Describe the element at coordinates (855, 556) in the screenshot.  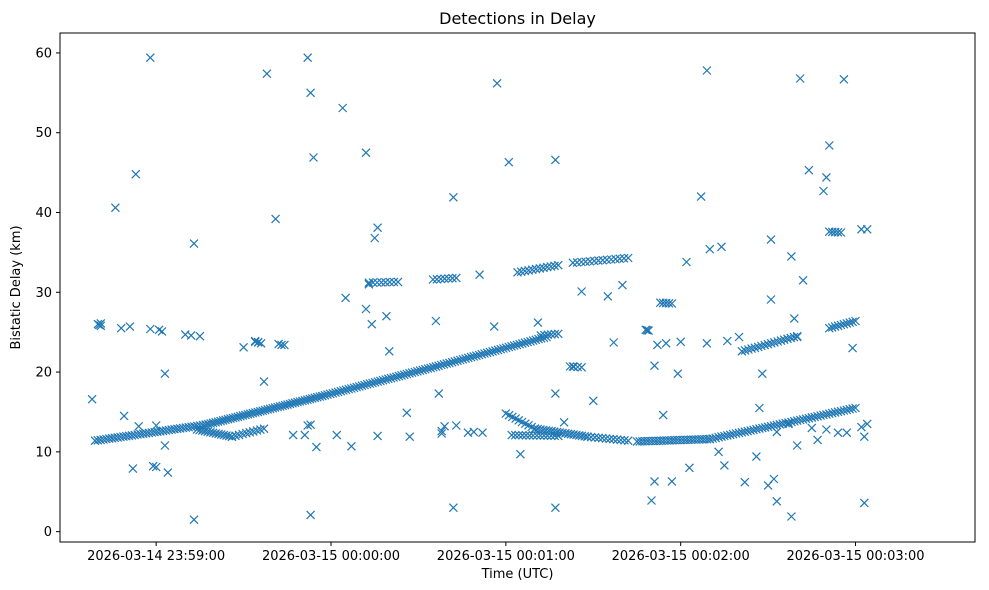
I see `x-tick-label: 2026-03-15 00:03:00` at that location.